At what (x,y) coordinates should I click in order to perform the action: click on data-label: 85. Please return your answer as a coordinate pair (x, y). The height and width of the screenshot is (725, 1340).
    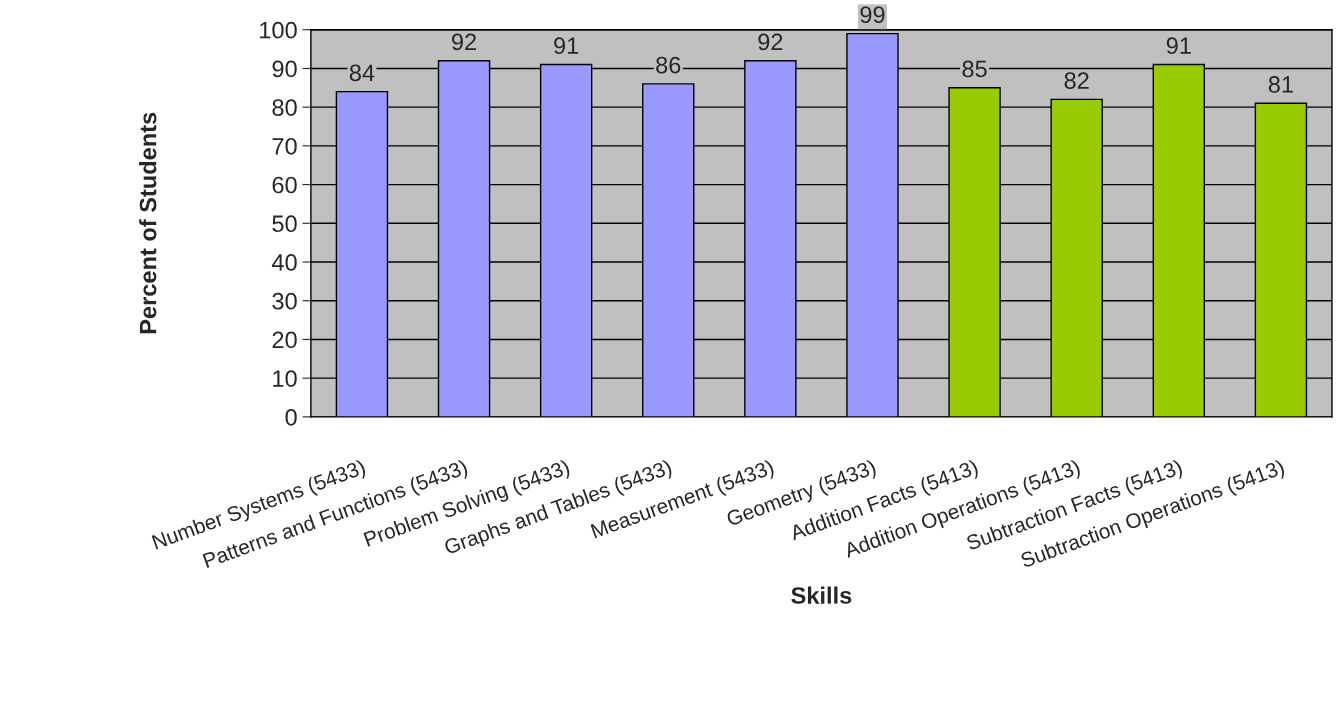
    Looking at the image, I should click on (974, 69).